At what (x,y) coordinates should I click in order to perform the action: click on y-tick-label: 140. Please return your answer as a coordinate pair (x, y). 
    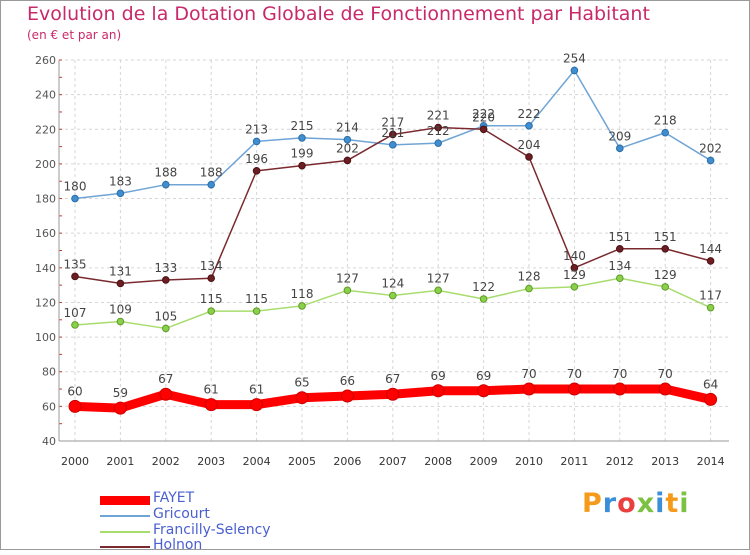
    Looking at the image, I should click on (45, 268).